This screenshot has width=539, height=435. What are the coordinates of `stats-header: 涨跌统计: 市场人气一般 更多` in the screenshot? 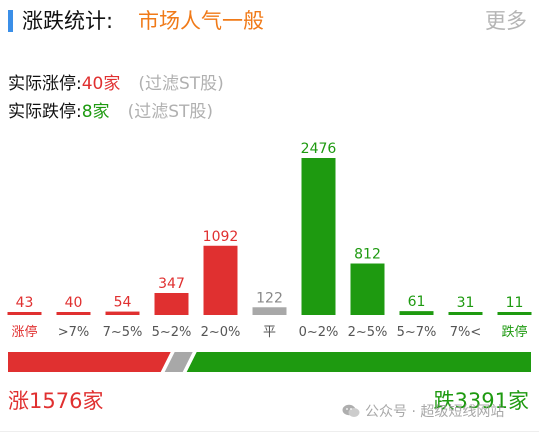 It's located at (269, 22).